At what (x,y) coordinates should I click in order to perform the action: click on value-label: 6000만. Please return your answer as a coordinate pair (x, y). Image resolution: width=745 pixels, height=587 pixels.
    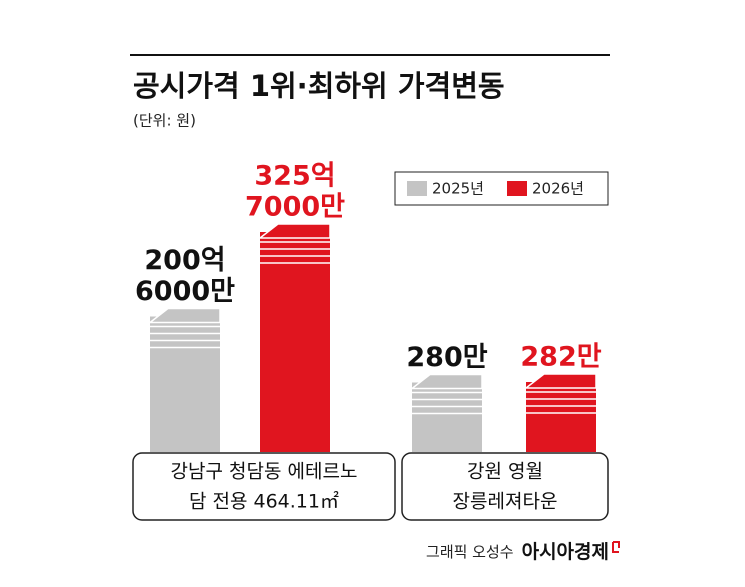
    Looking at the image, I should click on (185, 291).